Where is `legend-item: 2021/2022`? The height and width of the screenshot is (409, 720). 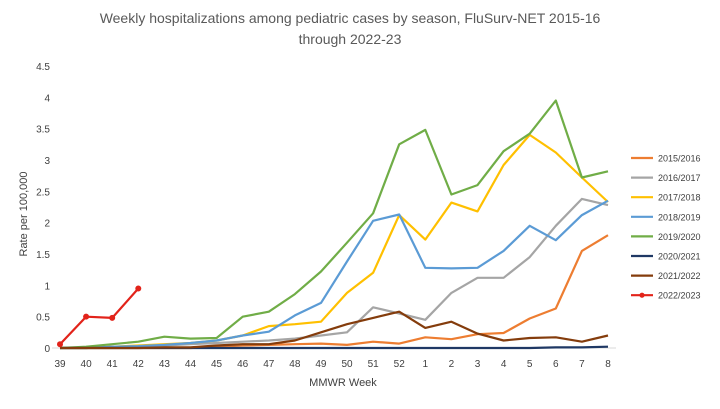
legend-item: 2021/2022 is located at coordinates (666, 276).